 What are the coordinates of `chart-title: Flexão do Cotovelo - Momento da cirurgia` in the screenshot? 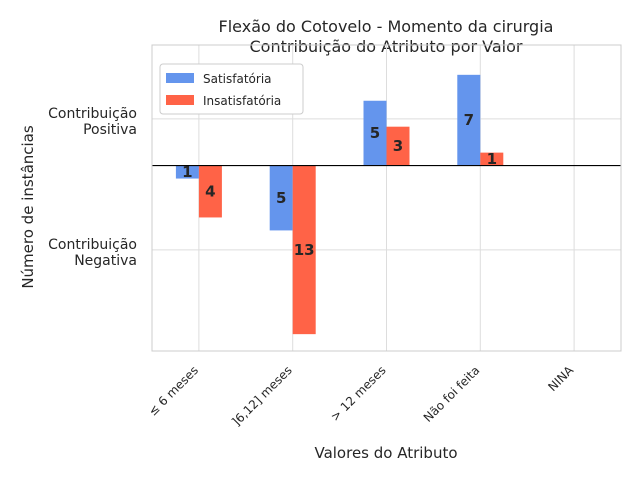 It's located at (386, 26).